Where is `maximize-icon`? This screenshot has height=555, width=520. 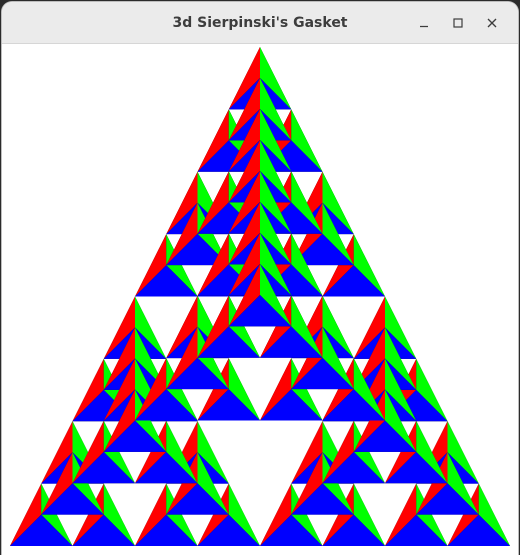 maximize-icon is located at coordinates (458, 23).